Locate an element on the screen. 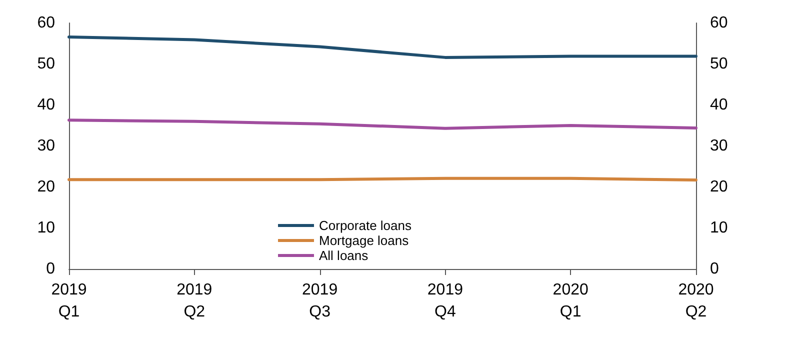 This screenshot has width=796, height=337. legend-label: Mortgage loans is located at coordinates (364, 240).